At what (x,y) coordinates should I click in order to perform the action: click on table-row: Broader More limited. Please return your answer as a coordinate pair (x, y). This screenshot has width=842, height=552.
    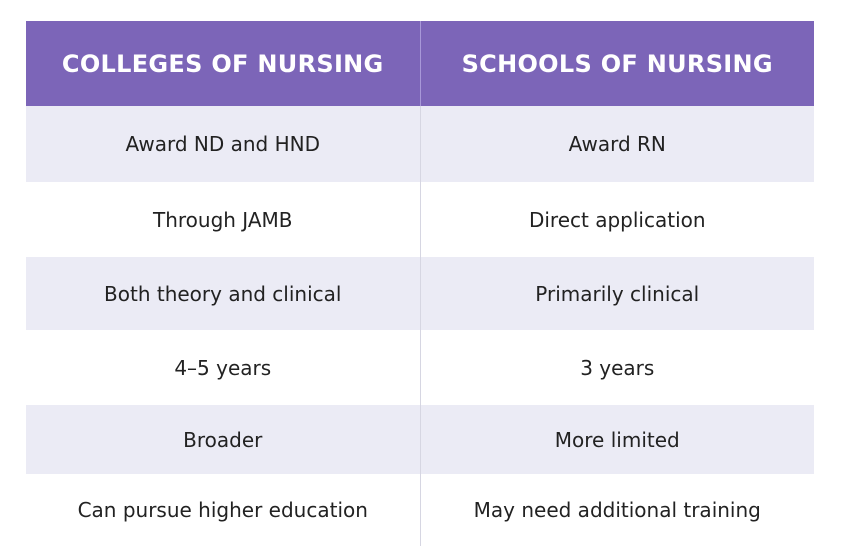
    Looking at the image, I should click on (420, 439).